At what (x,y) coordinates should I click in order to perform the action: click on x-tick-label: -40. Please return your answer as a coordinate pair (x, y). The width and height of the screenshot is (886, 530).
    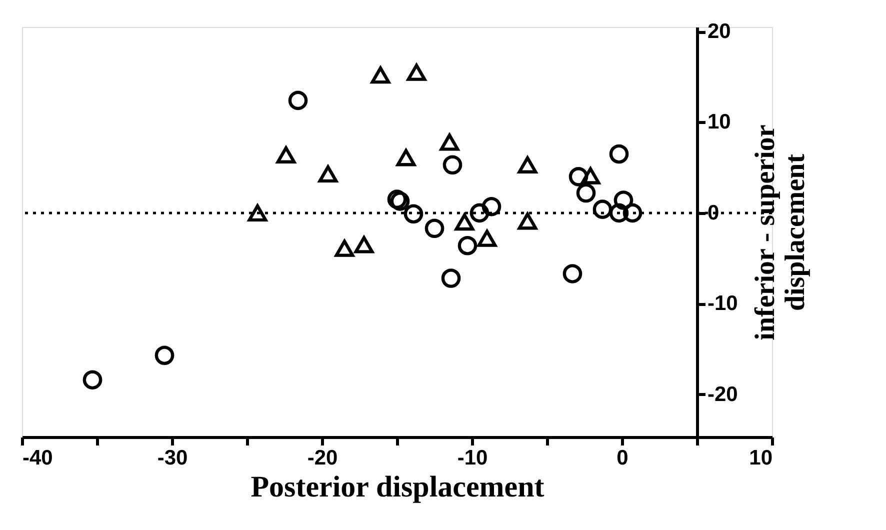
    Looking at the image, I should click on (37, 458).